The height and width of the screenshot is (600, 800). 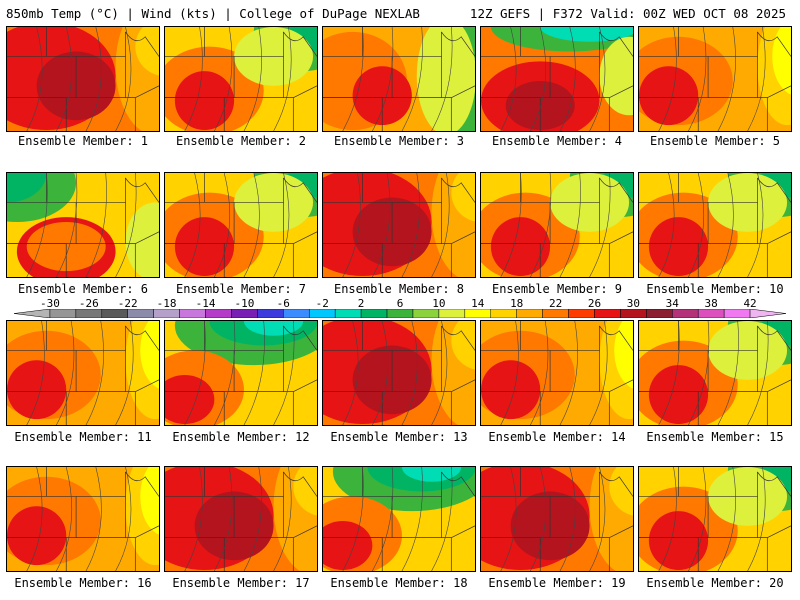 What do you see at coordinates (594, 303) in the screenshot?
I see `colorbar-tick: 26` at bounding box center [594, 303].